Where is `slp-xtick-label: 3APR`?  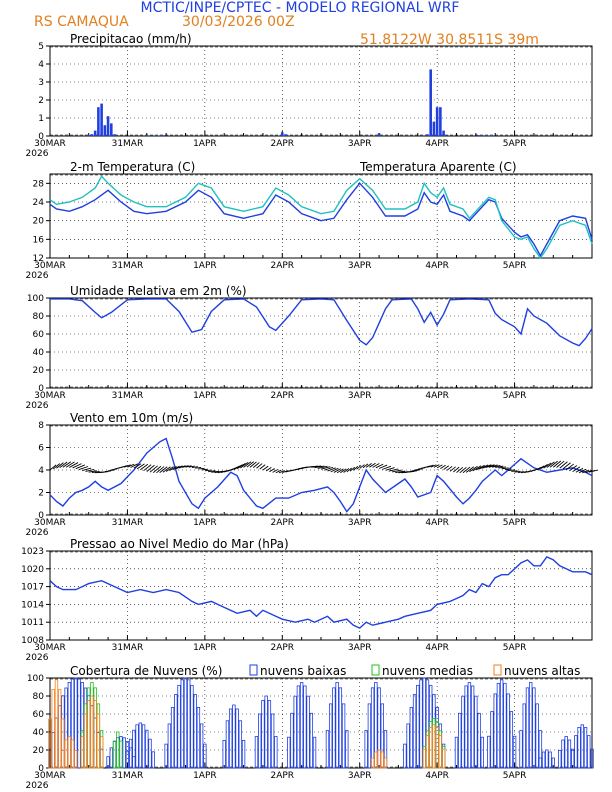 slp-xtick-label: 3APR is located at coordinates (360, 648).